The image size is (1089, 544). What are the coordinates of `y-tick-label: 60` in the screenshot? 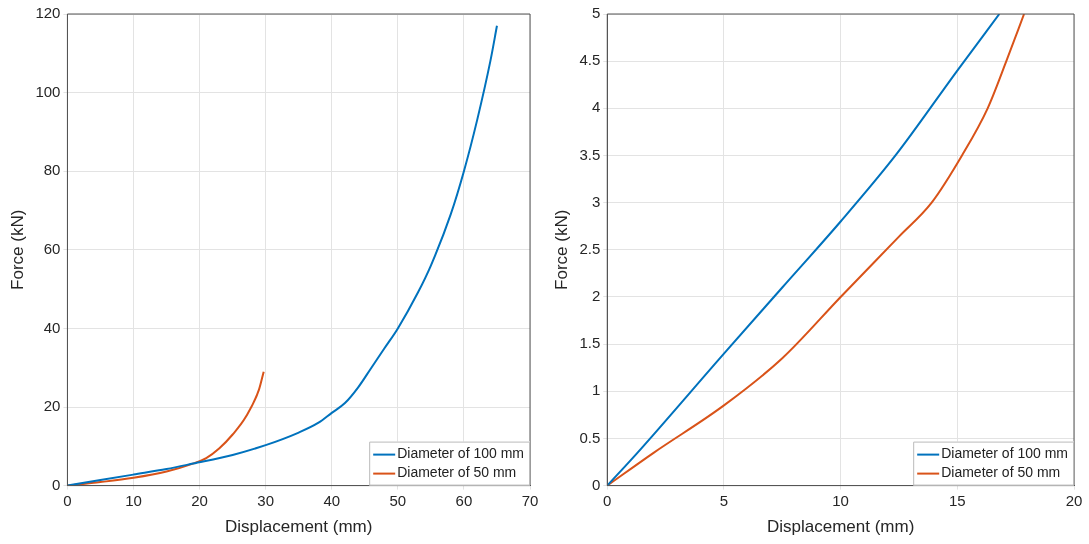 It's located at (52, 248).